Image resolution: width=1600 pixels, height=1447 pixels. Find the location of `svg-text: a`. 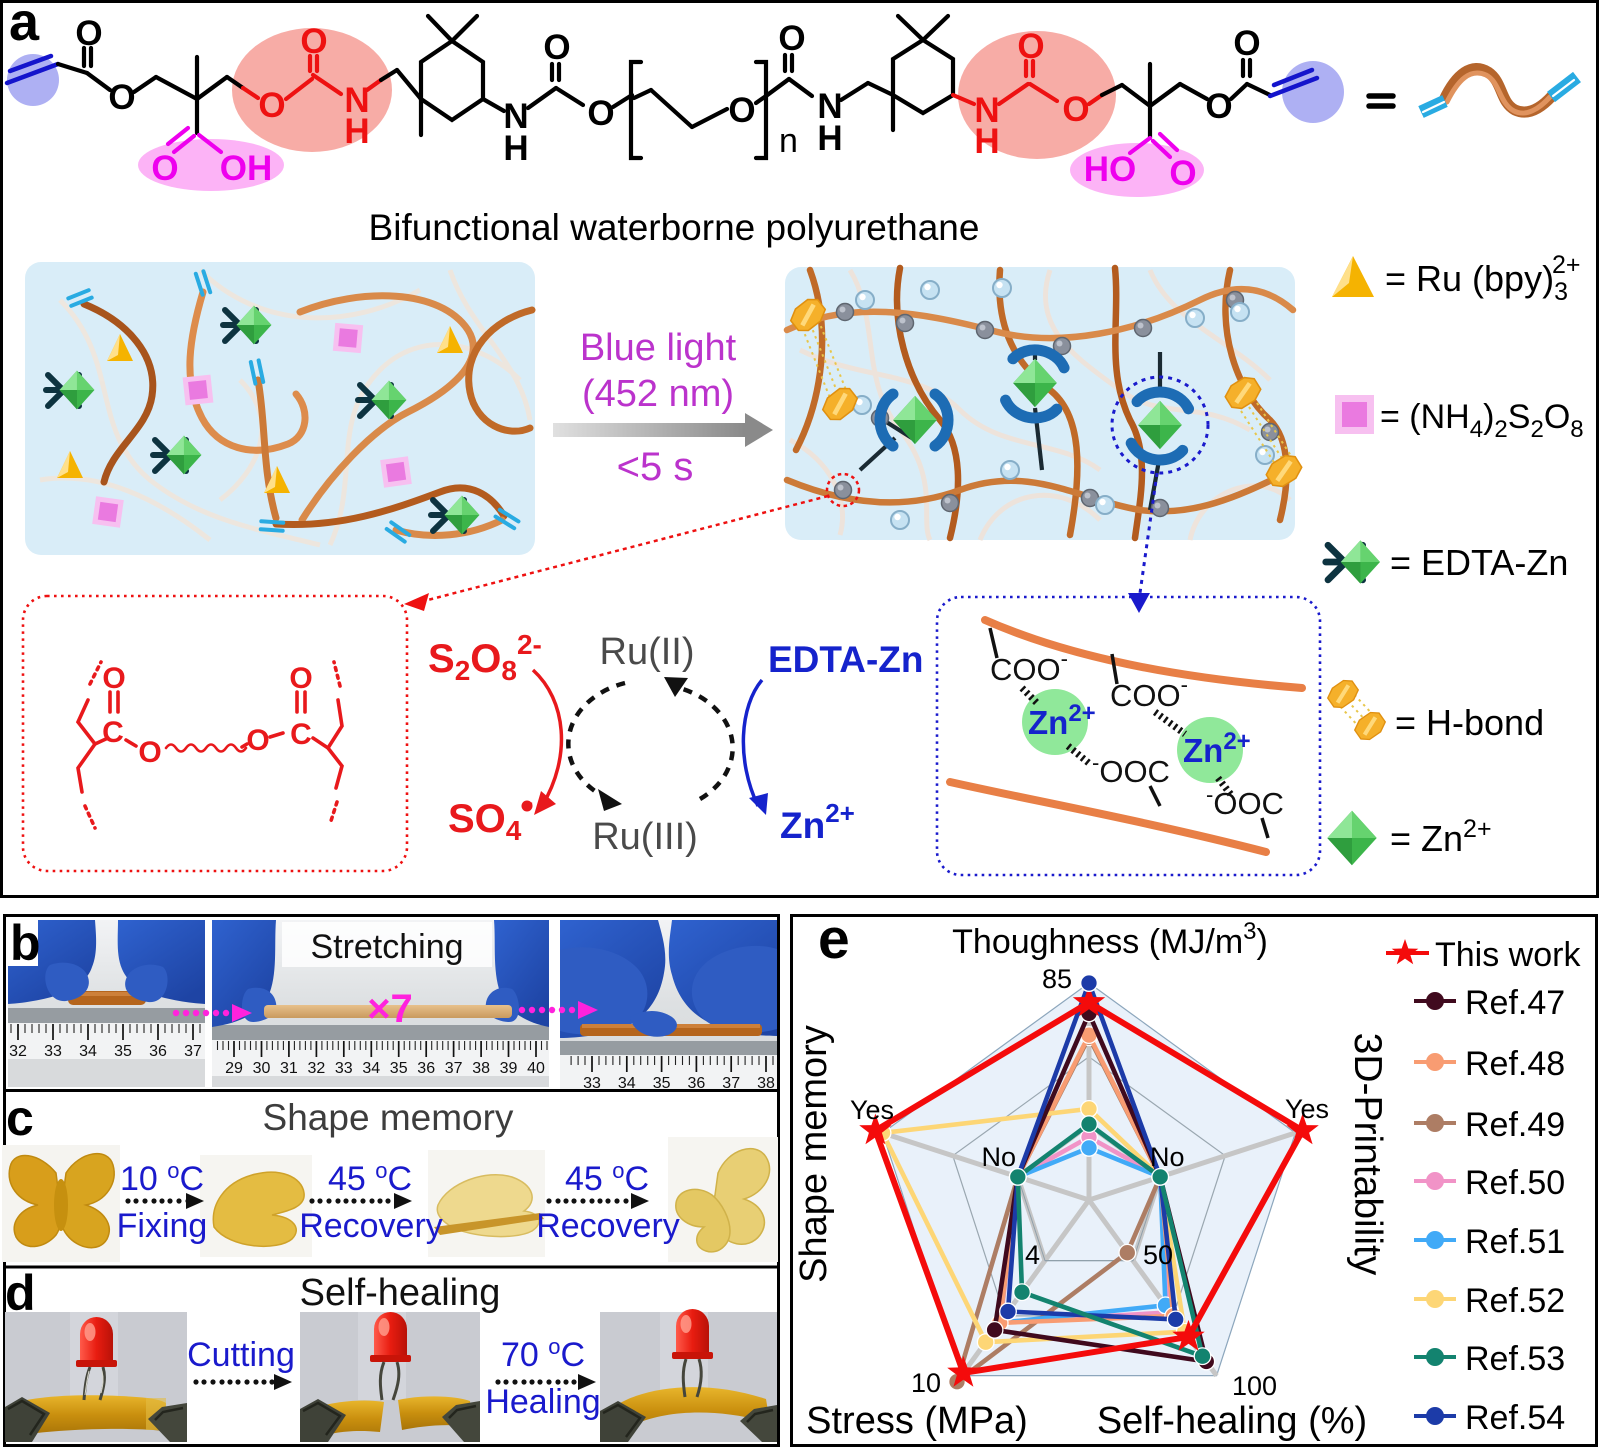

svg-text: a is located at coordinates (24, 26).